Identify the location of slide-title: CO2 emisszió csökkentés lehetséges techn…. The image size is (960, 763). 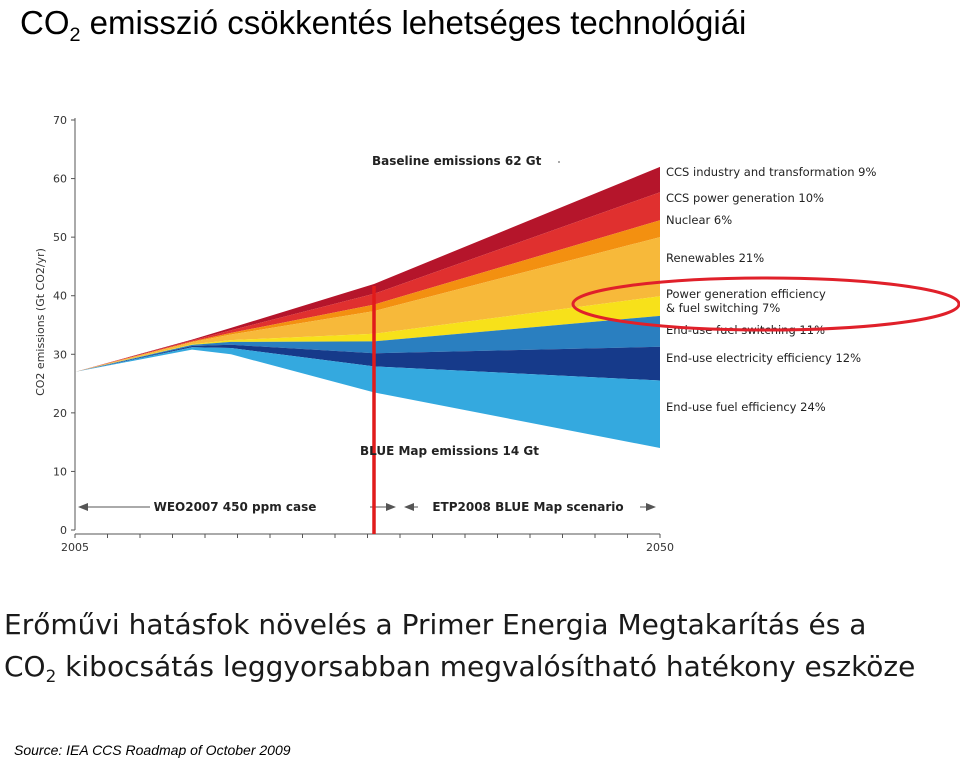
(383, 25).